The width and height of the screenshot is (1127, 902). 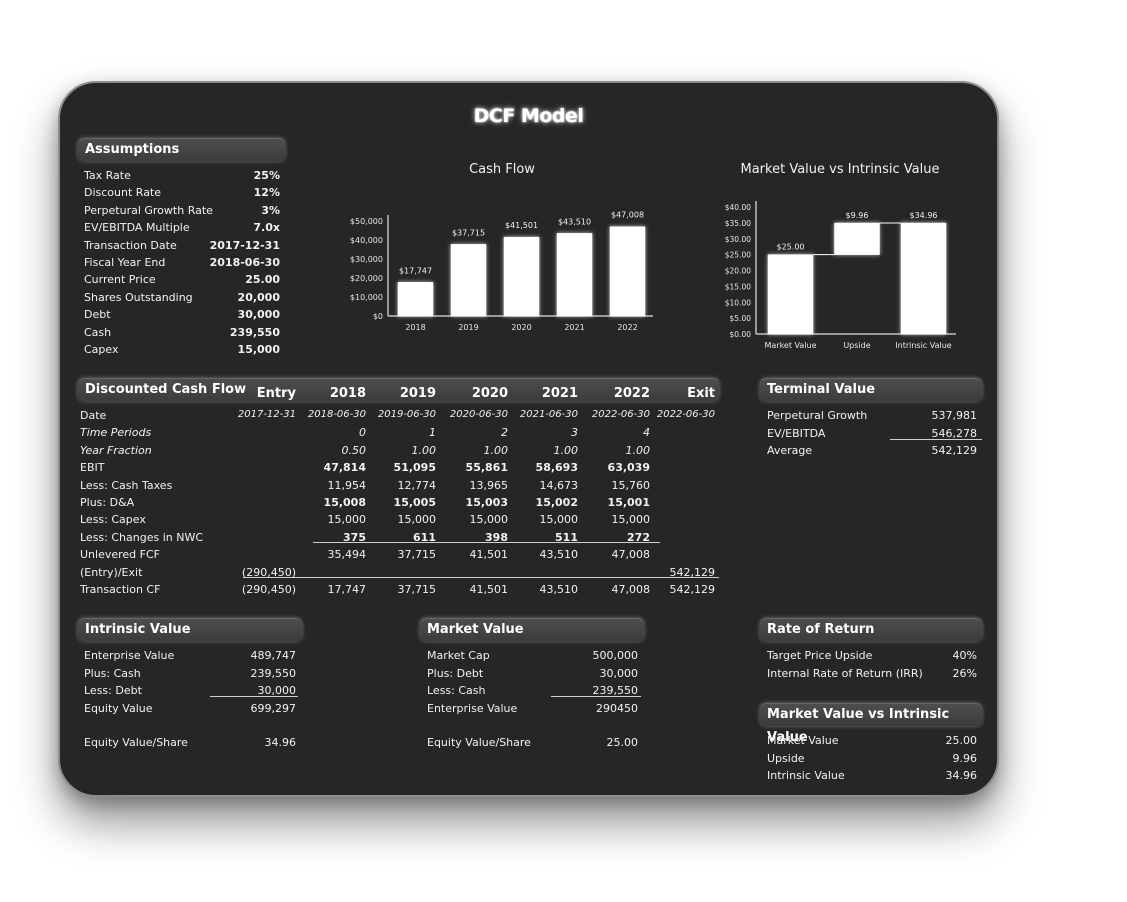 I want to click on ror-value: 26%, so click(x=964, y=673).